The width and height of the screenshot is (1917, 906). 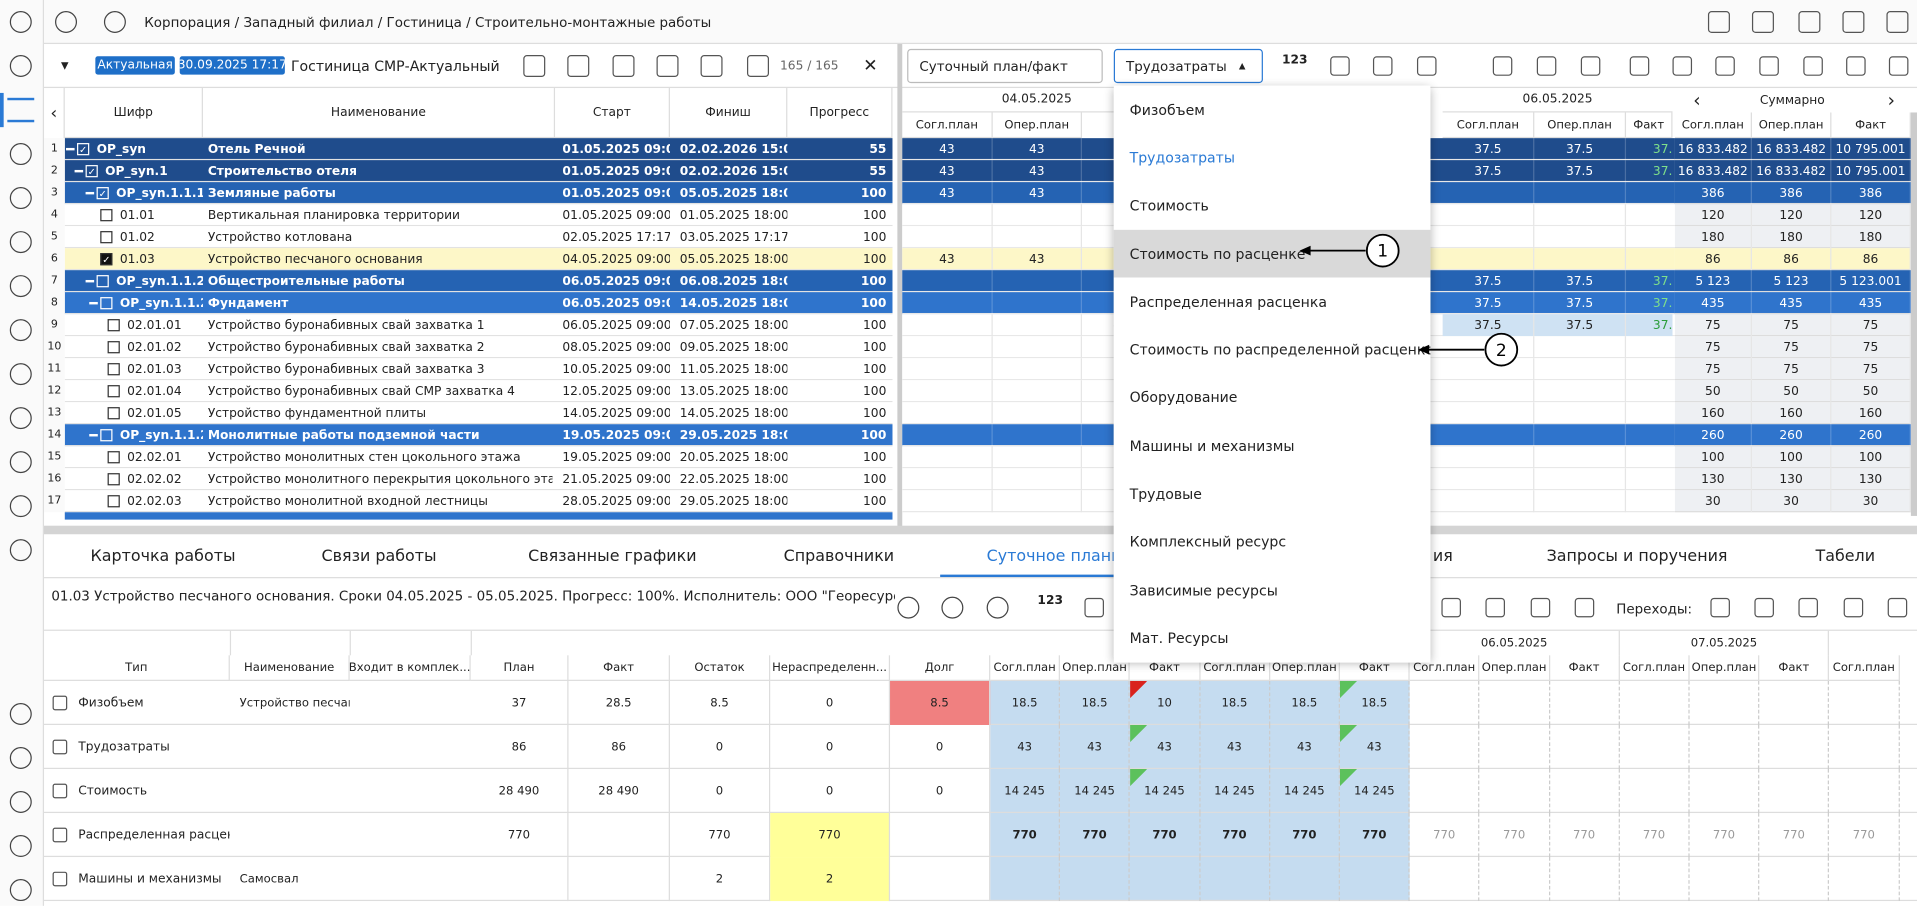 I want to click on tab: Карточка работы, so click(x=163, y=556).